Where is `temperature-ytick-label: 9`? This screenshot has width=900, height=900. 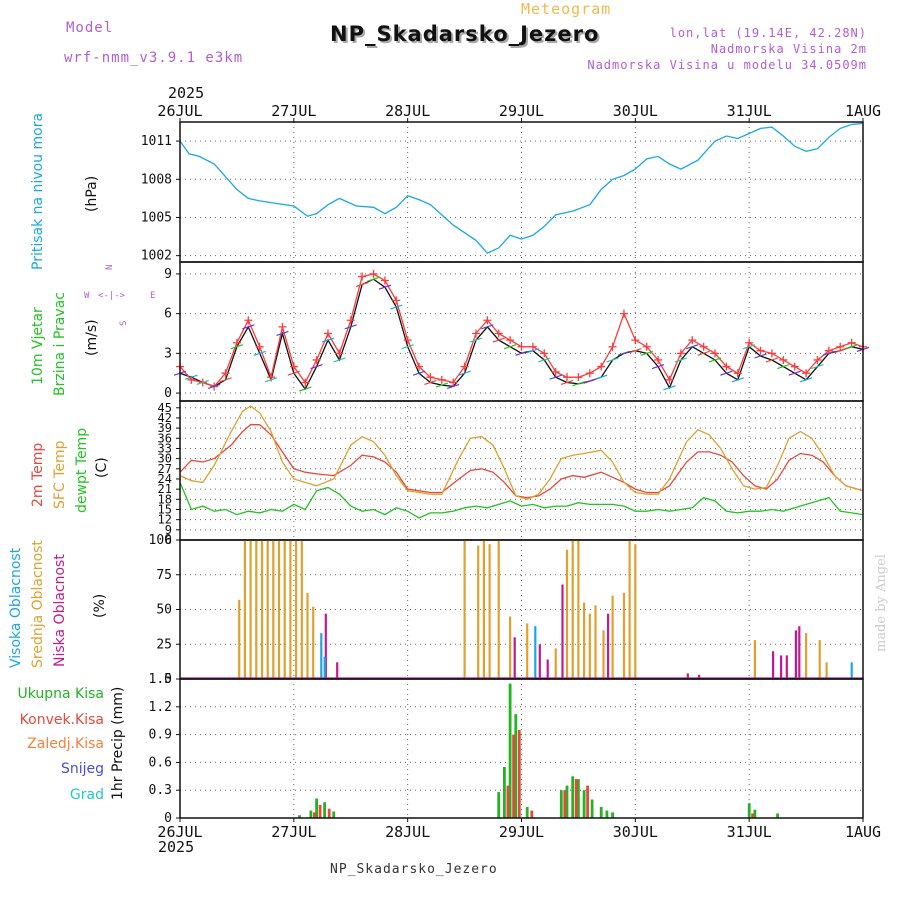
temperature-ytick-label: 9 is located at coordinates (168, 530).